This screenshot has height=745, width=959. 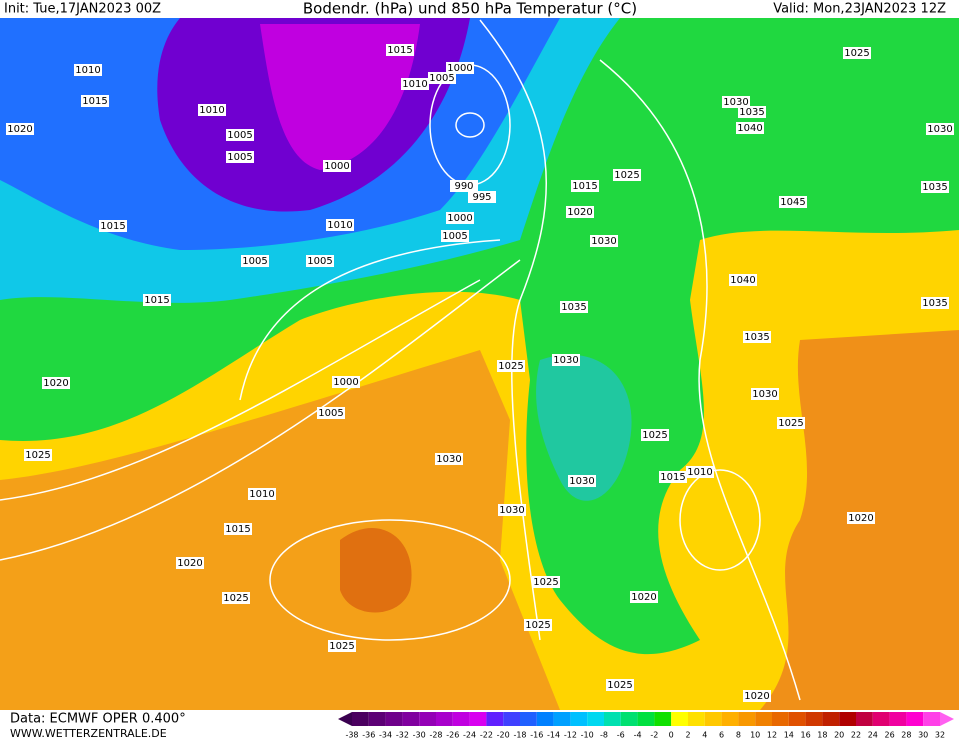 What do you see at coordinates (621, 735) in the screenshot?
I see `scale-label: -6` at bounding box center [621, 735].